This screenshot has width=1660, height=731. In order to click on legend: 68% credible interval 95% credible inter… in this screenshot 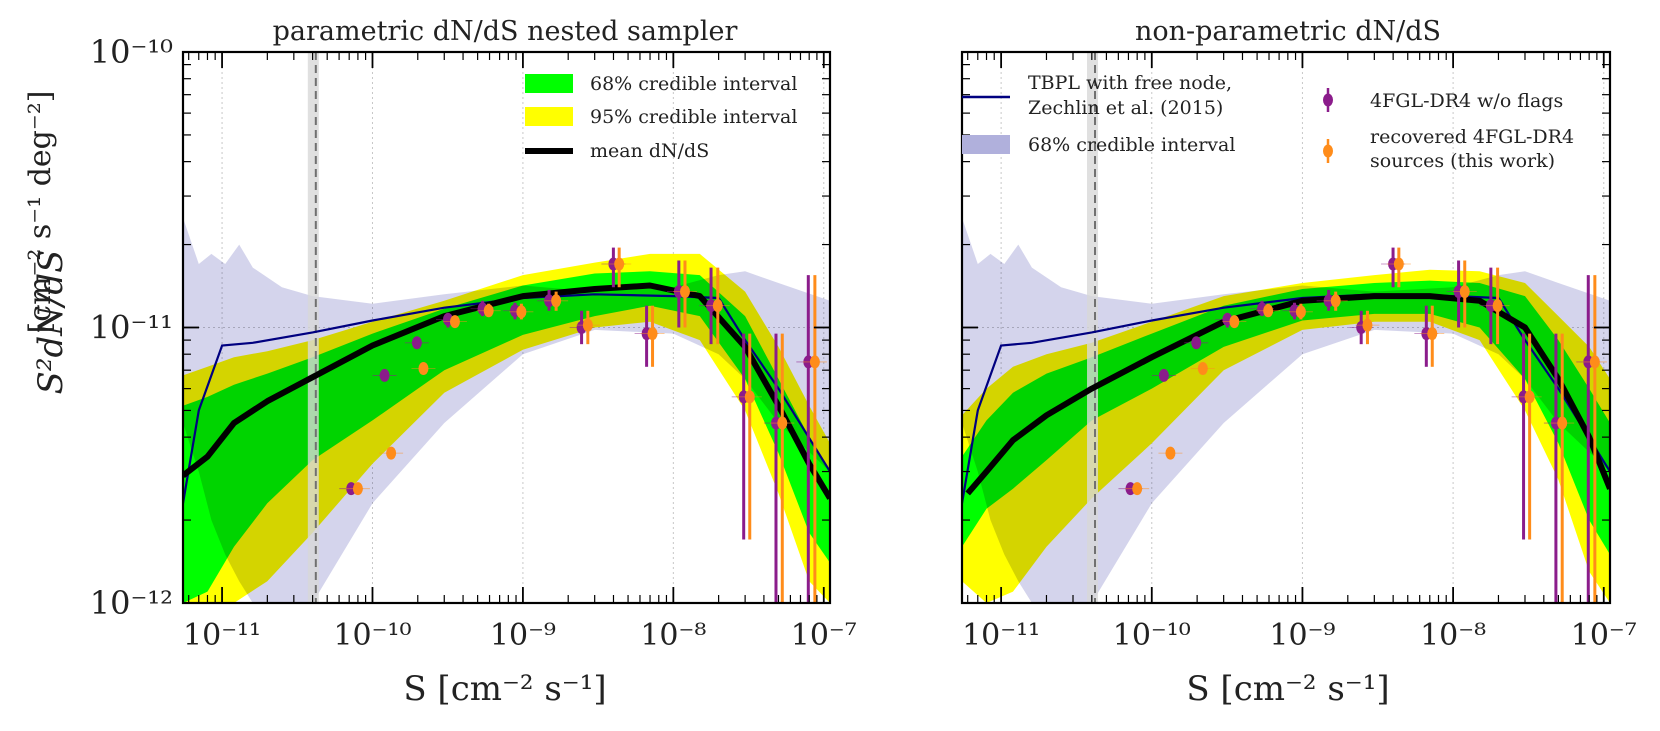, I will do `click(661, 117)`.